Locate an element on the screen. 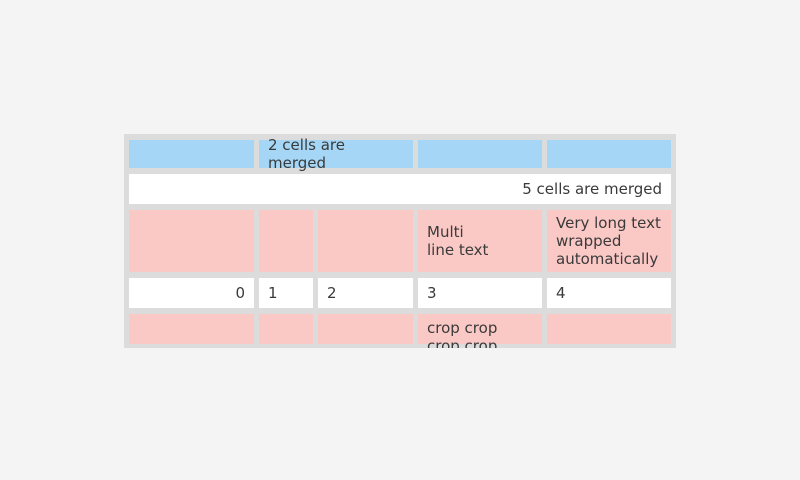 This screenshot has width=800, height=480. cell-r2-c0 is located at coordinates (191, 241).